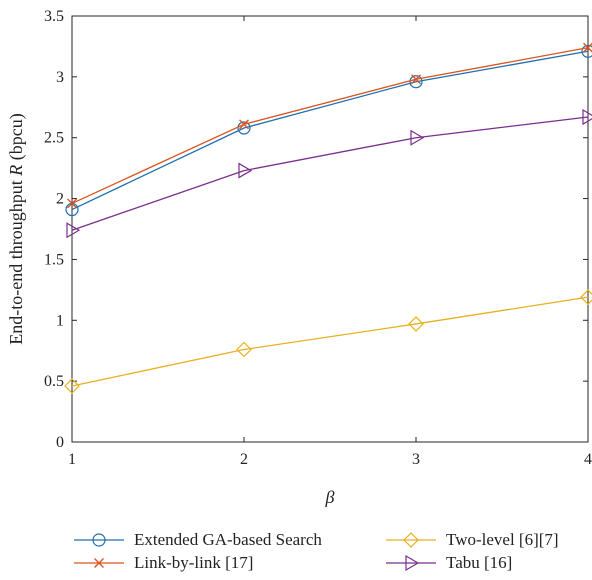 Image resolution: width=592 pixels, height=580 pixels. What do you see at coordinates (228, 539) in the screenshot?
I see `legend-label: Extended GA-based Search` at bounding box center [228, 539].